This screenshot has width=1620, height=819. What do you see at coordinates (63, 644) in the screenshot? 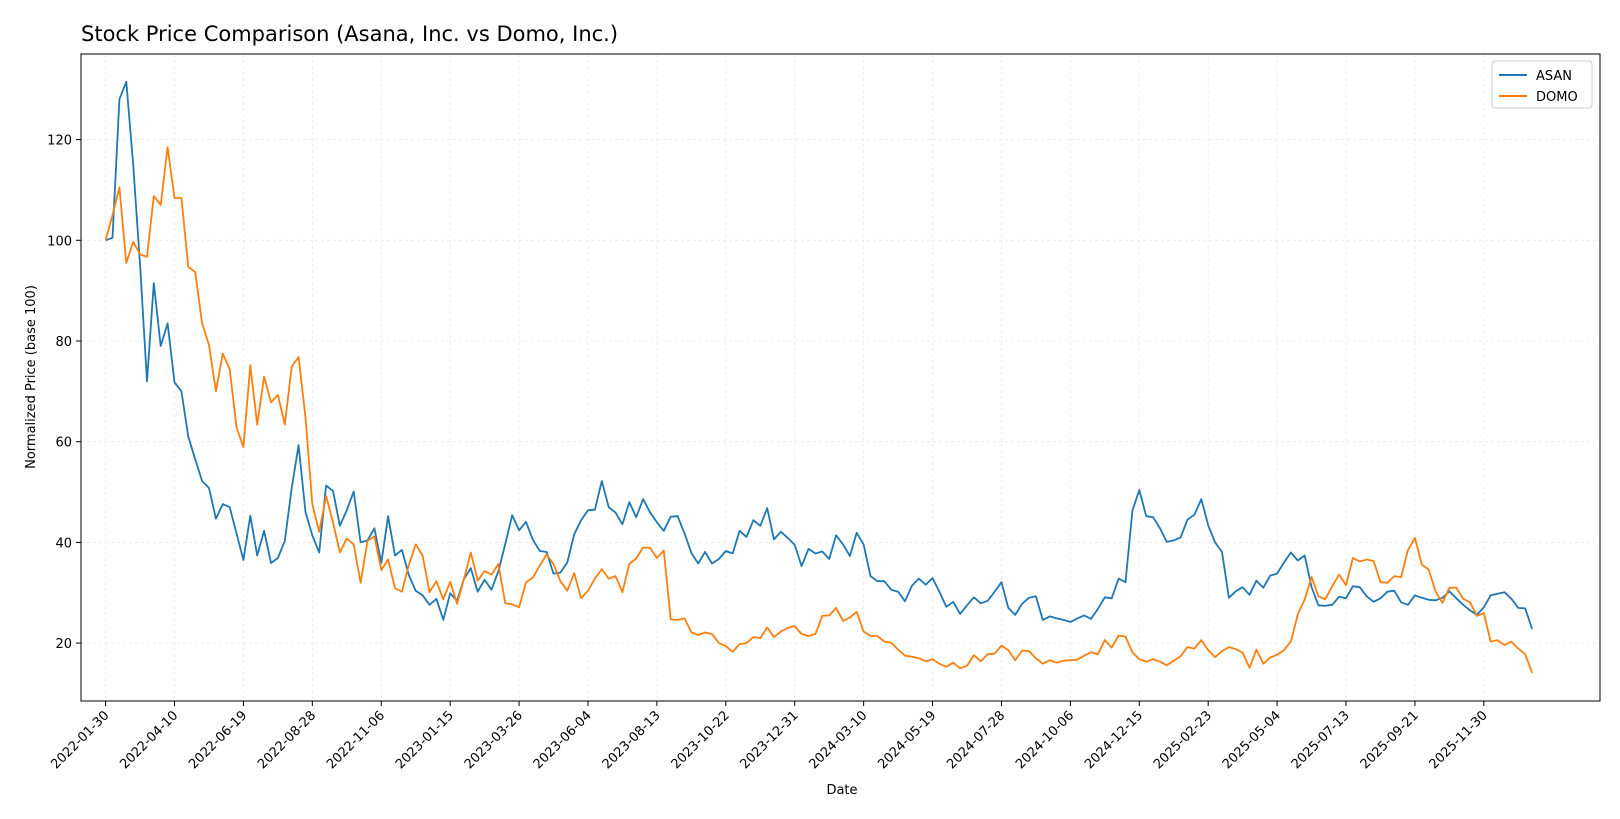
I see `y-tick-label: 20` at bounding box center [63, 644].